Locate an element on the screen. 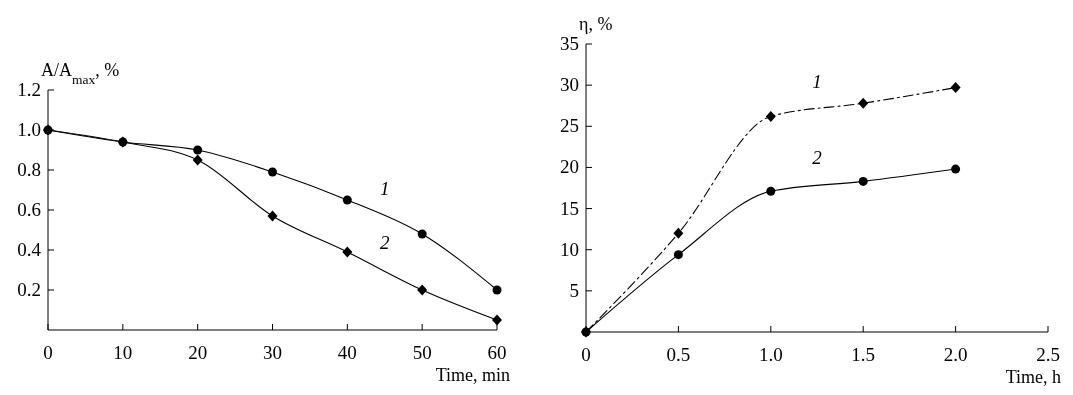  x-tick-label: 10 is located at coordinates (123, 352).